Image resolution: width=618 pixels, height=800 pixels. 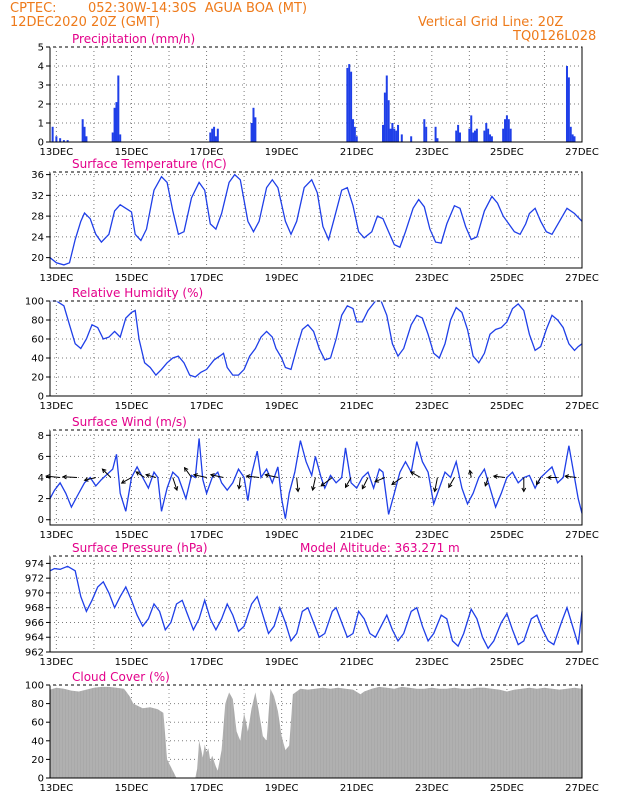 What do you see at coordinates (34, 653) in the screenshot?
I see `y-tick-label: 962` at bounding box center [34, 653].